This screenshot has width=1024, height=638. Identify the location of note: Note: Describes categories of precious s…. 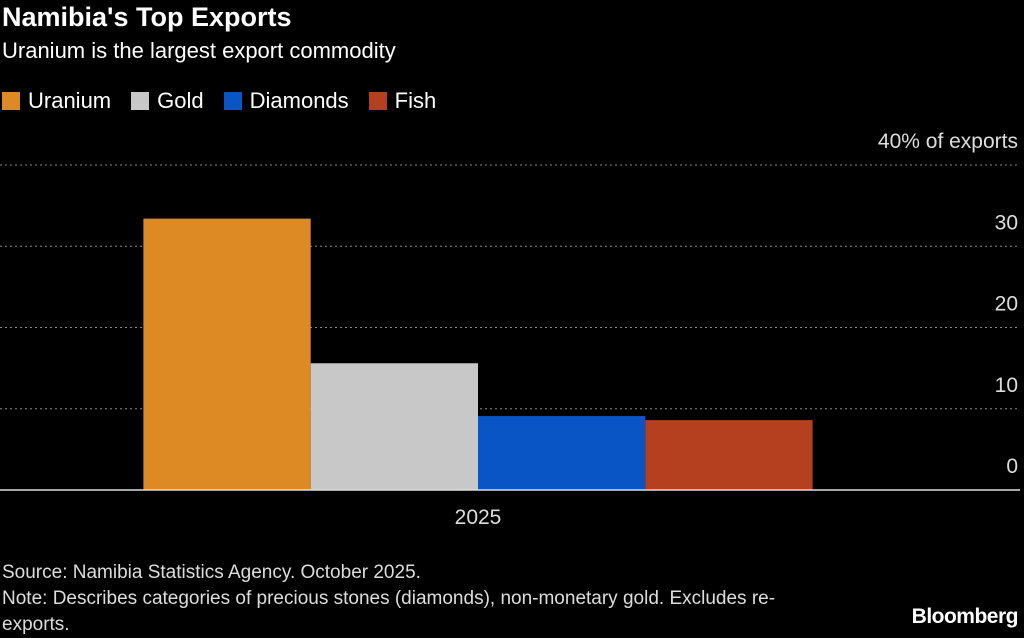
(389, 611).